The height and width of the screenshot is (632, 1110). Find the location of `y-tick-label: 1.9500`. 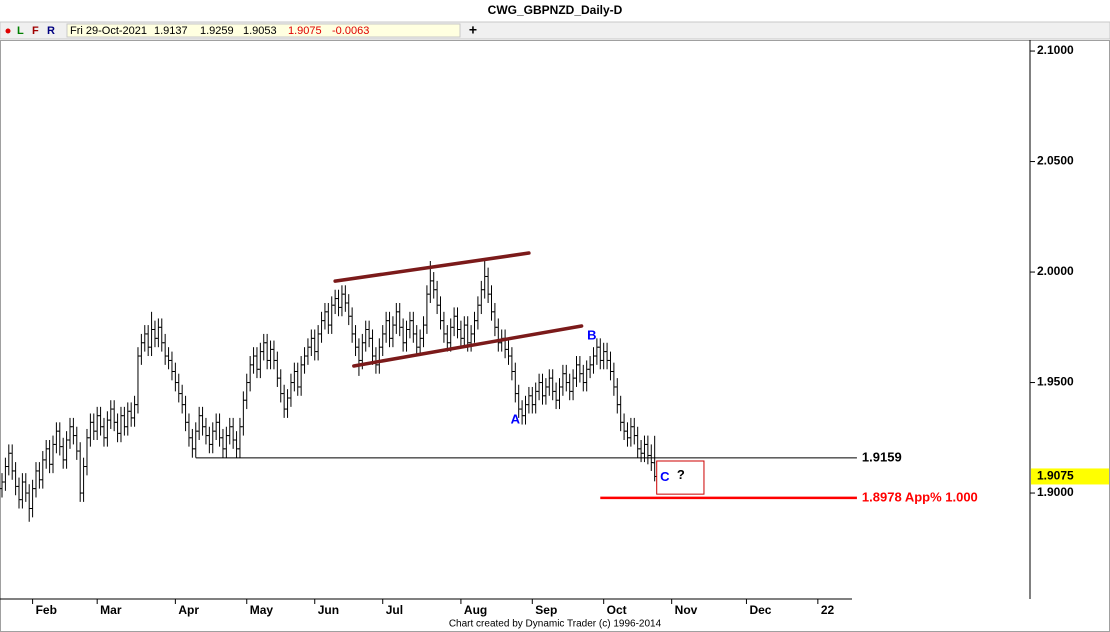

y-tick-label: 1.9500 is located at coordinates (1055, 382).